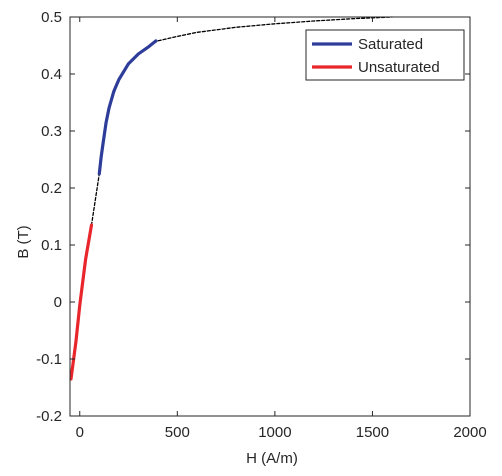  What do you see at coordinates (51, 188) in the screenshot?
I see `y-tick-label: 0.2` at bounding box center [51, 188].